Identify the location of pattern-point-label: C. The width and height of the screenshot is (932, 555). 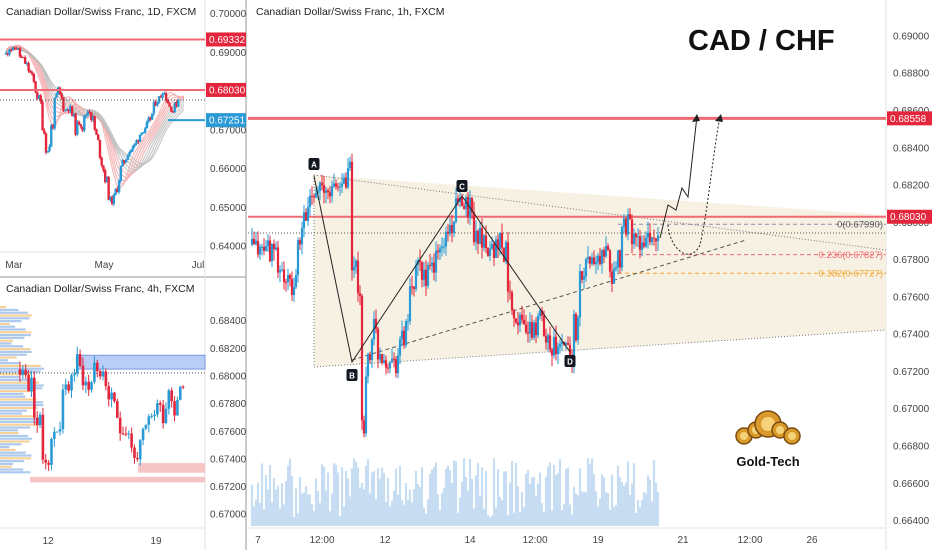
(462, 187).